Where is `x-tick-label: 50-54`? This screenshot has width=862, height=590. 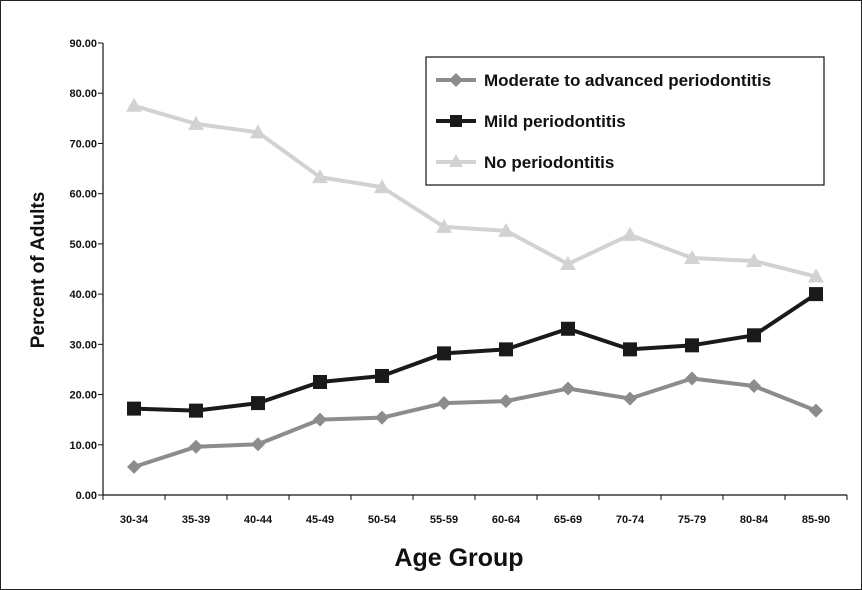
x-tick-label: 50-54 is located at coordinates (382, 520).